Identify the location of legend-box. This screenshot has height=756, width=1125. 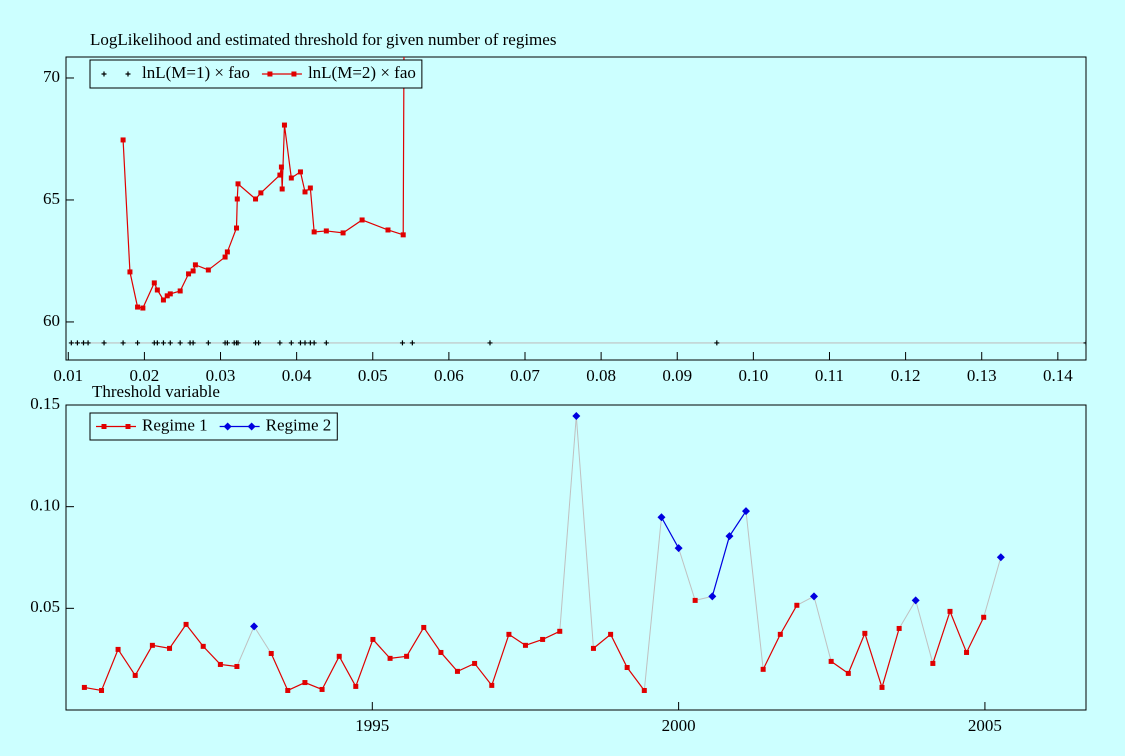
(256, 74).